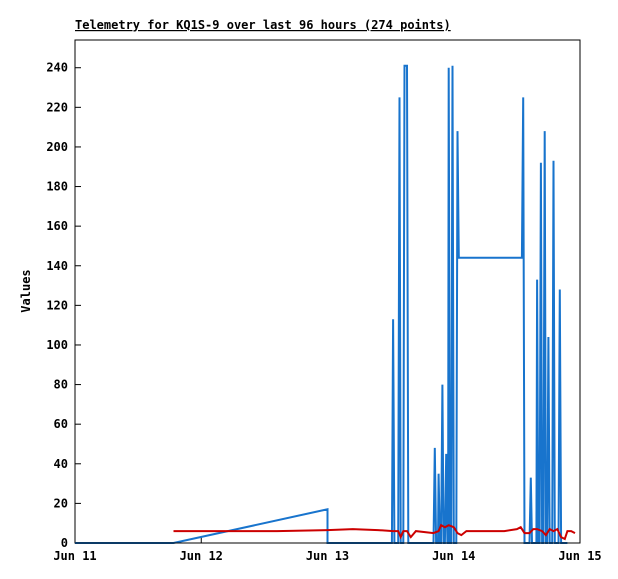 This screenshot has width=618, height=579. What do you see at coordinates (579, 556) in the screenshot?
I see `x-tick-label: Jun 15` at bounding box center [579, 556].